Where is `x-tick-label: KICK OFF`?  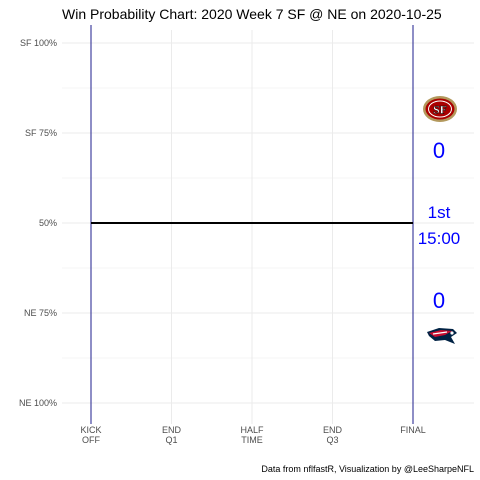
x-tick-label: KICK OFF is located at coordinates (90, 435).